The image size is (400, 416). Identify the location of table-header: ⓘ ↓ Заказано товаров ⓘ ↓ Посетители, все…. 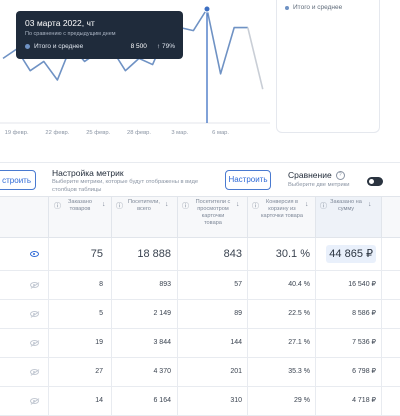
(200, 217).